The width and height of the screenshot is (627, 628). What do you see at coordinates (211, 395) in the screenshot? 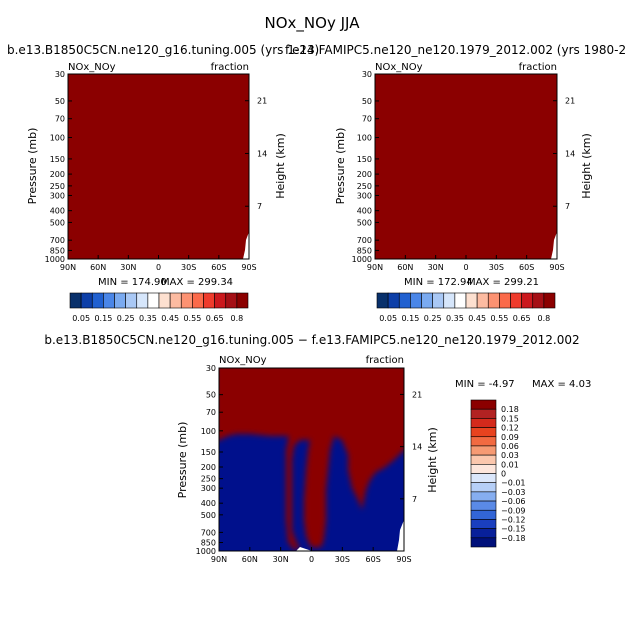
I see `diff-y-tick-label: 50` at bounding box center [211, 395].